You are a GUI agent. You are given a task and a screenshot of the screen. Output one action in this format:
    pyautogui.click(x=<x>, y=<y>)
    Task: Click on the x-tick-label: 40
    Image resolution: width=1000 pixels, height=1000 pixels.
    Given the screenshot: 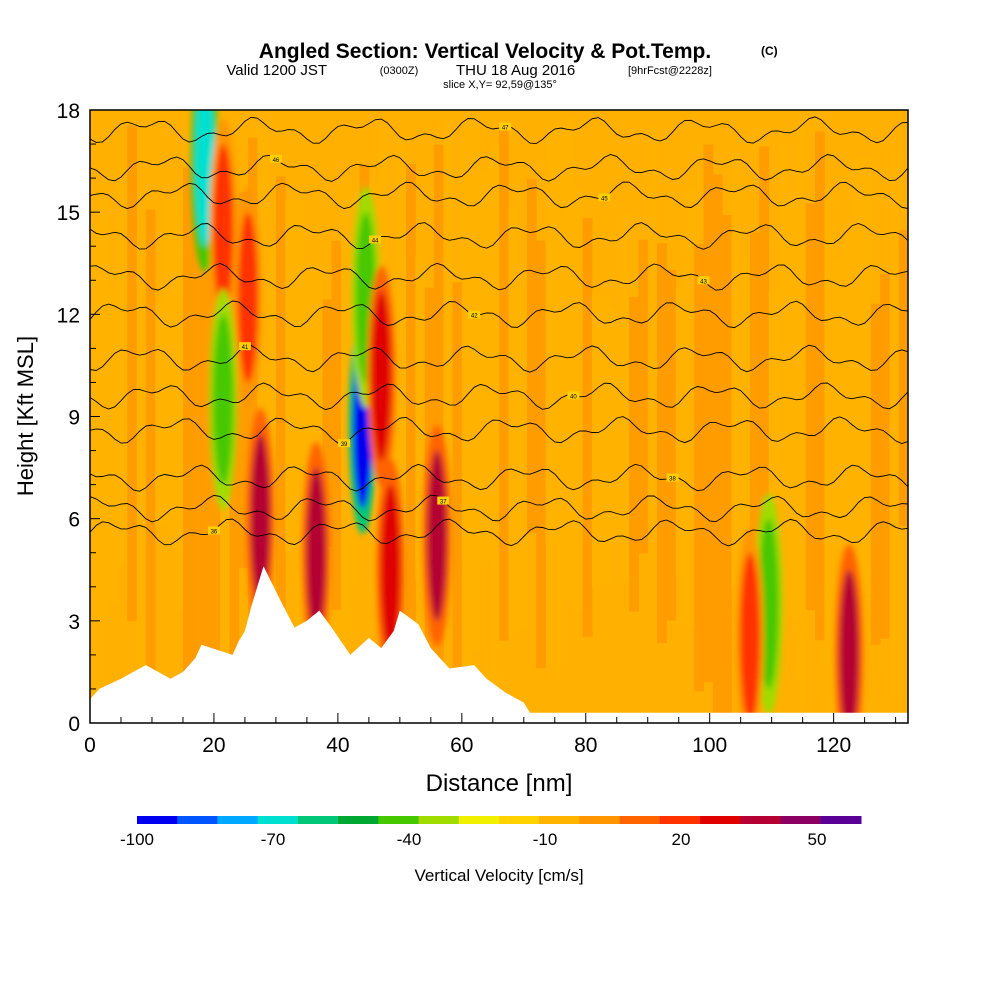 What is the action you would take?
    pyautogui.click(x=337, y=745)
    